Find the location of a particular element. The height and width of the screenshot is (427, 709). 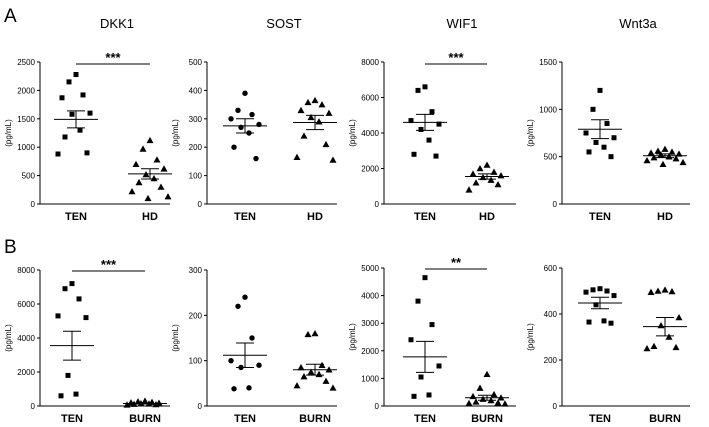

chart-panel-b-3: 0 1000 2000 3000 4000 5000 (pg/mL) TEN BURN ** is located at coordinates (432, 340).